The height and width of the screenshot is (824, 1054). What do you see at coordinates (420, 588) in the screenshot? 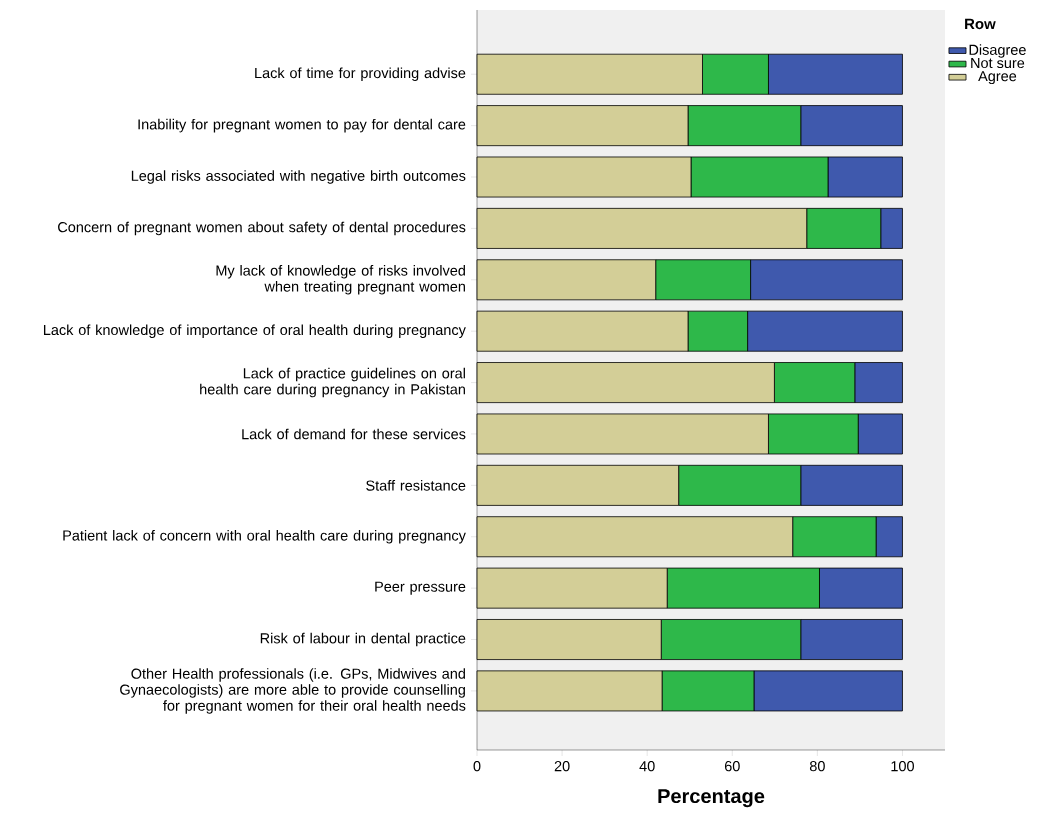
I see `y-tick-label: Peer pressure` at bounding box center [420, 588].